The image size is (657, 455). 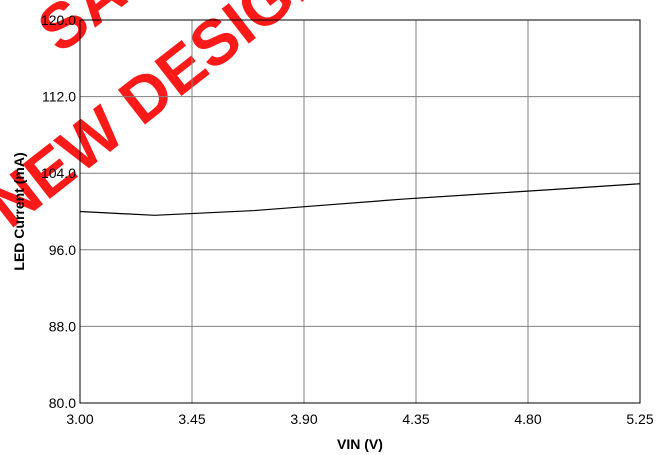 I want to click on x-tick-label: 3.00, so click(x=79, y=419).